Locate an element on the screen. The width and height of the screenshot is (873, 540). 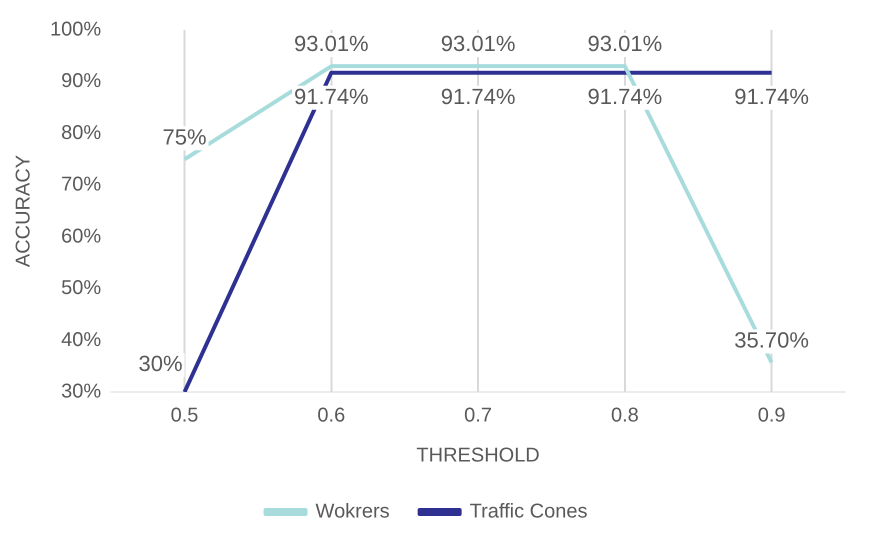
x-tick-label: 0.5 is located at coordinates (184, 415).